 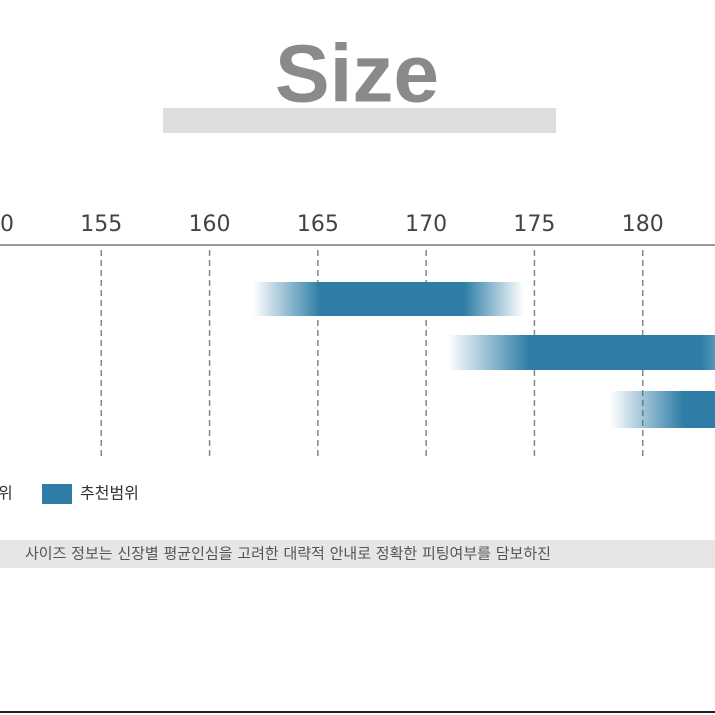 I want to click on x-tick-label: 180, so click(x=643, y=224).